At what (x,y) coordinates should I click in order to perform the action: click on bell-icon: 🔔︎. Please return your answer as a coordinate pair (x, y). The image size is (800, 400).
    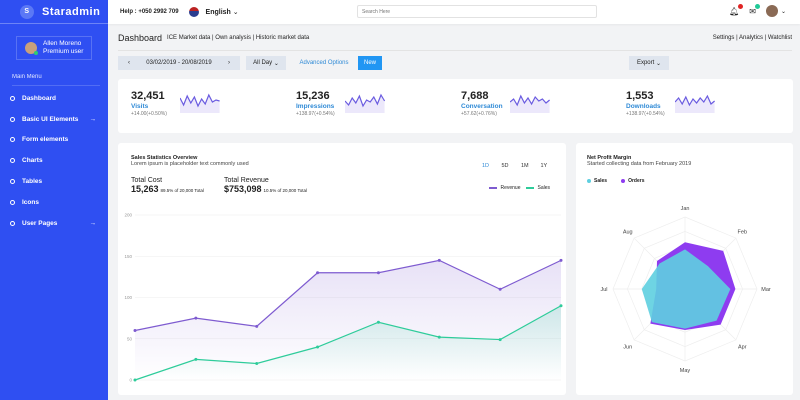
    Looking at the image, I should click on (736, 9).